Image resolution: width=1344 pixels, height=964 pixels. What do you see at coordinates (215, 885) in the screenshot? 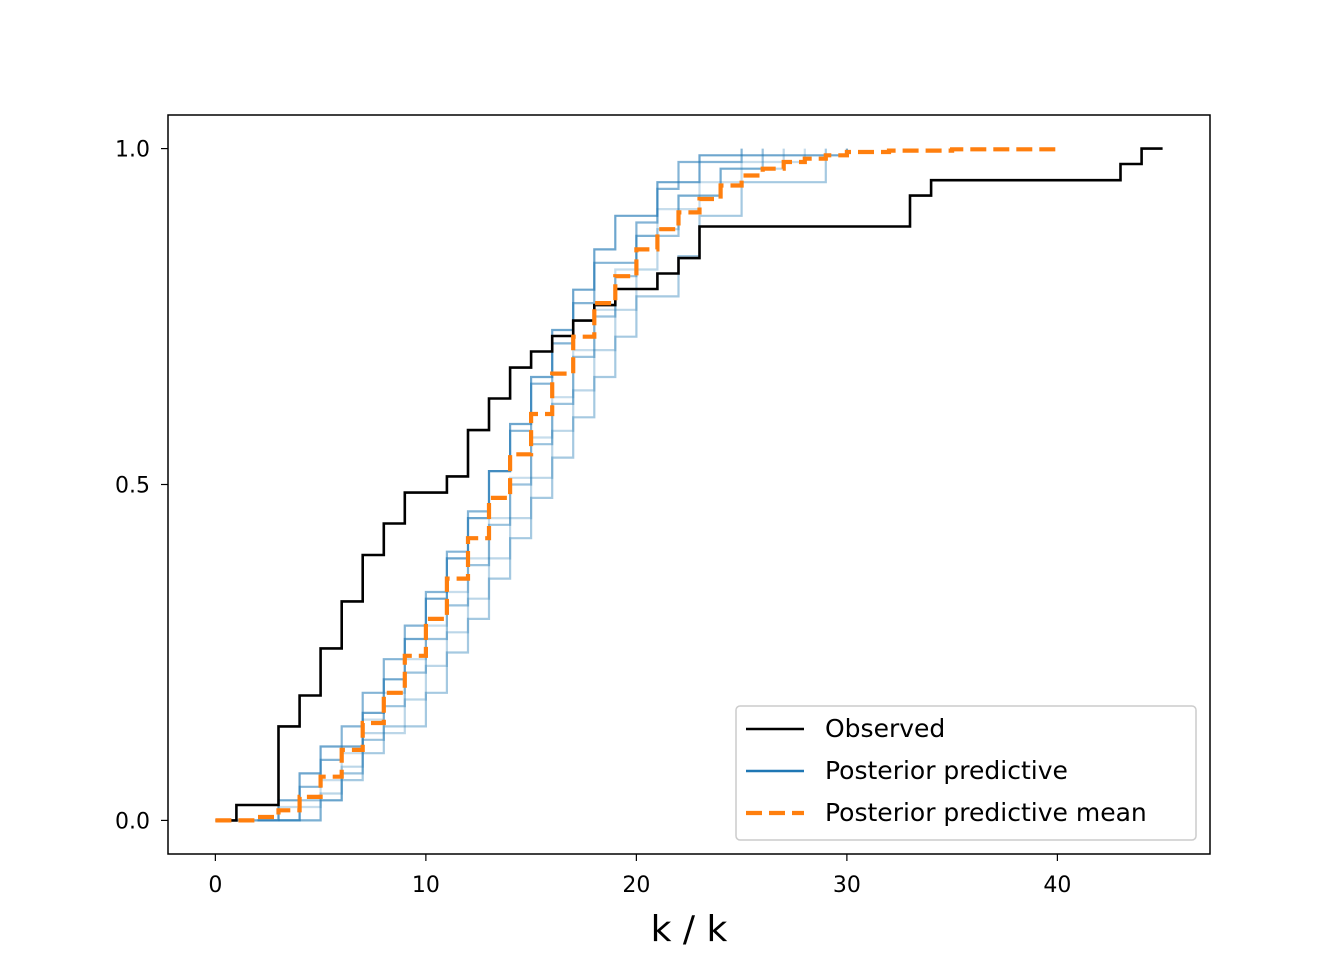
I see `x-tick-label: 0` at bounding box center [215, 885].